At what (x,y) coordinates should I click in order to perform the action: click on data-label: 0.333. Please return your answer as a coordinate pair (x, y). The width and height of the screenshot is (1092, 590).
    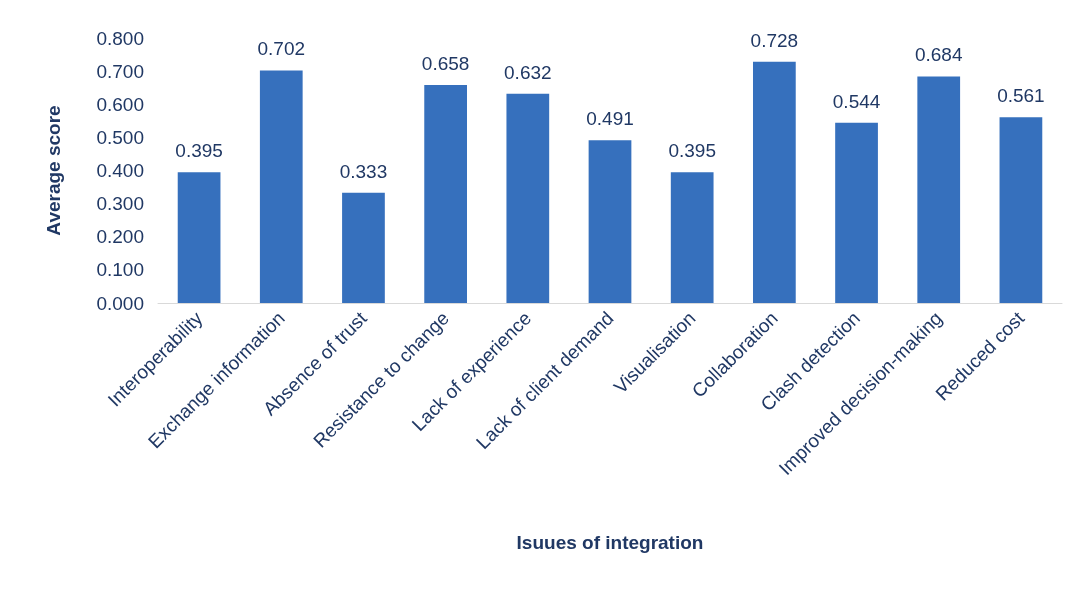
    Looking at the image, I should click on (363, 171).